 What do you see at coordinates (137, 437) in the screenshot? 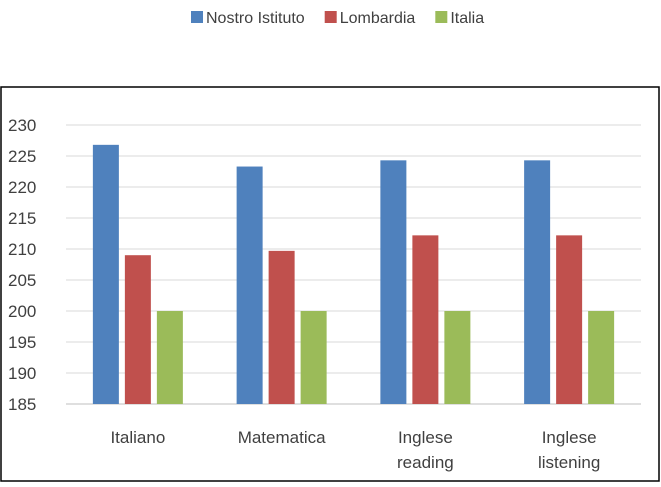
I see `x-tick-label: Italiano` at bounding box center [137, 437].